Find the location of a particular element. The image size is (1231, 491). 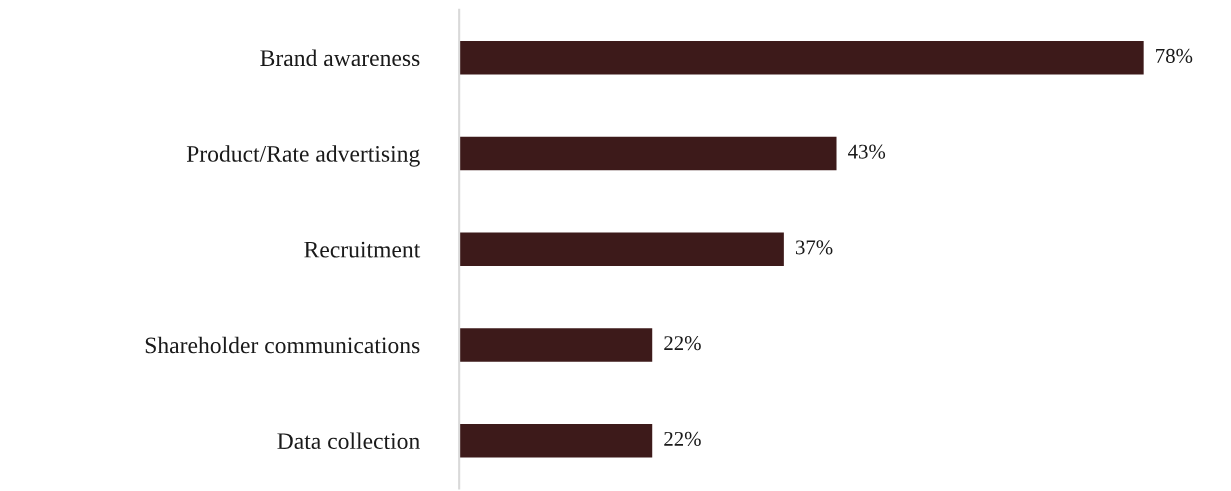

y-tick-label: Shareholder communications is located at coordinates (282, 345).